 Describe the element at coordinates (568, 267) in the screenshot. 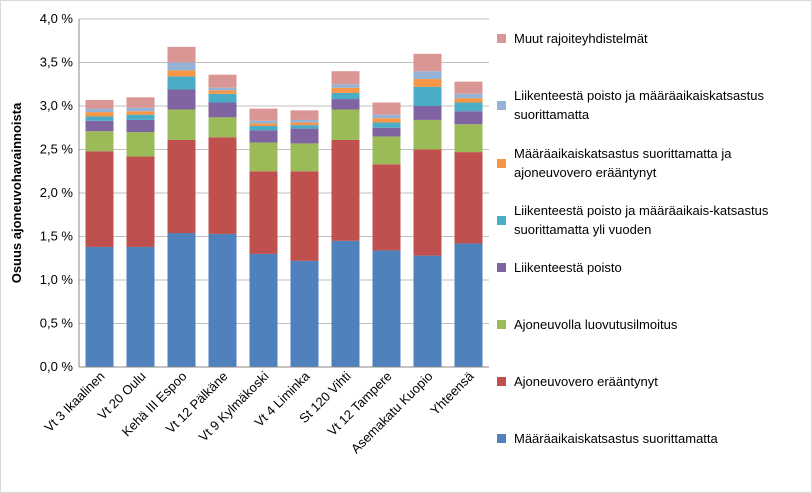

I see `legend-label: Liikenteestä poisto` at that location.